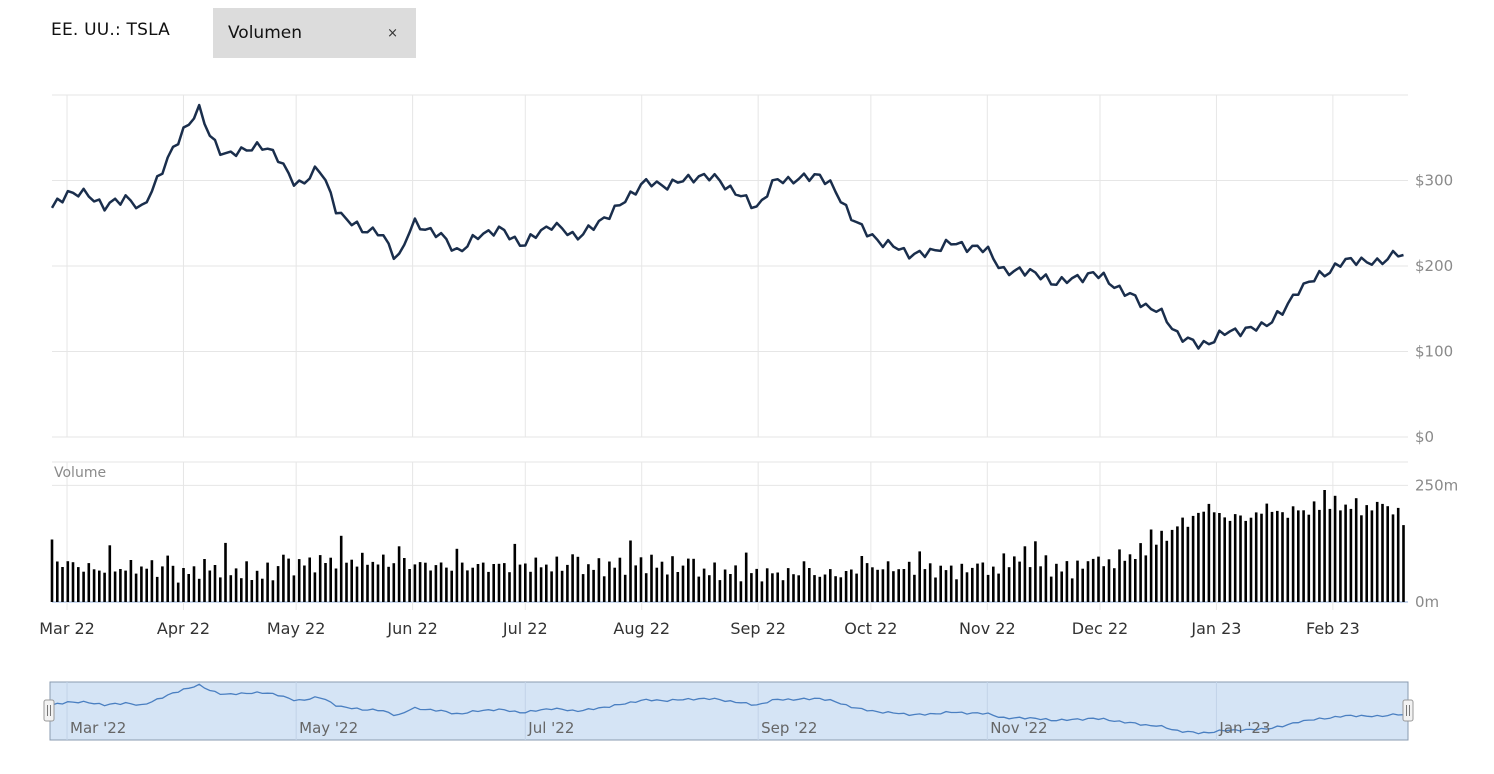 Image resolution: width=1494 pixels, height=774 pixels. Describe the element at coordinates (392, 33) in the screenshot. I see `close-icon: ×` at that location.